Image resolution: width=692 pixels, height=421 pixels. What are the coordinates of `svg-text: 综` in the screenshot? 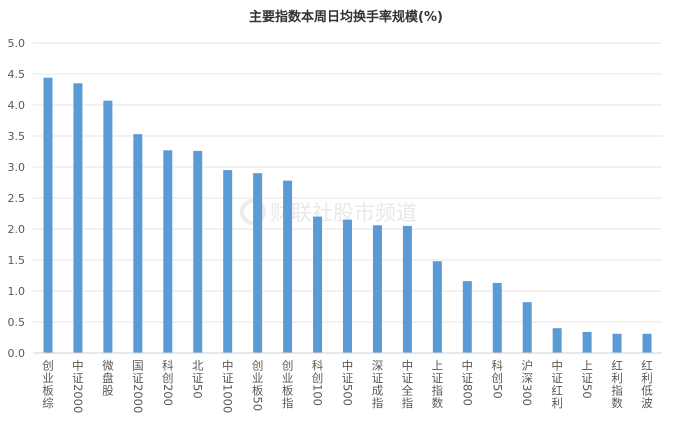 It's located at (48, 403).